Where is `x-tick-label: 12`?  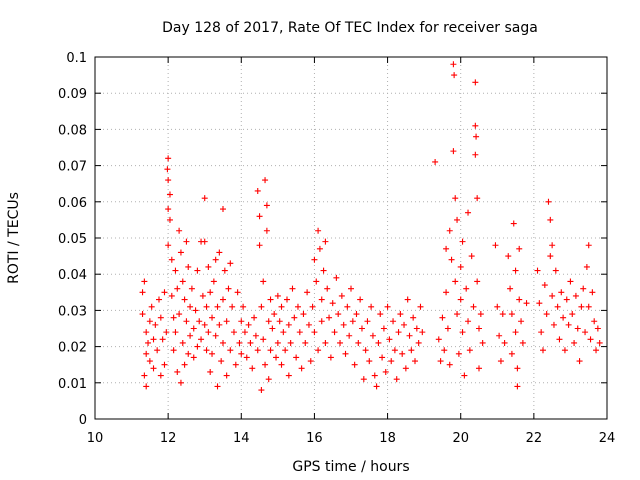 x-tick-label: 12 is located at coordinates (168, 438).